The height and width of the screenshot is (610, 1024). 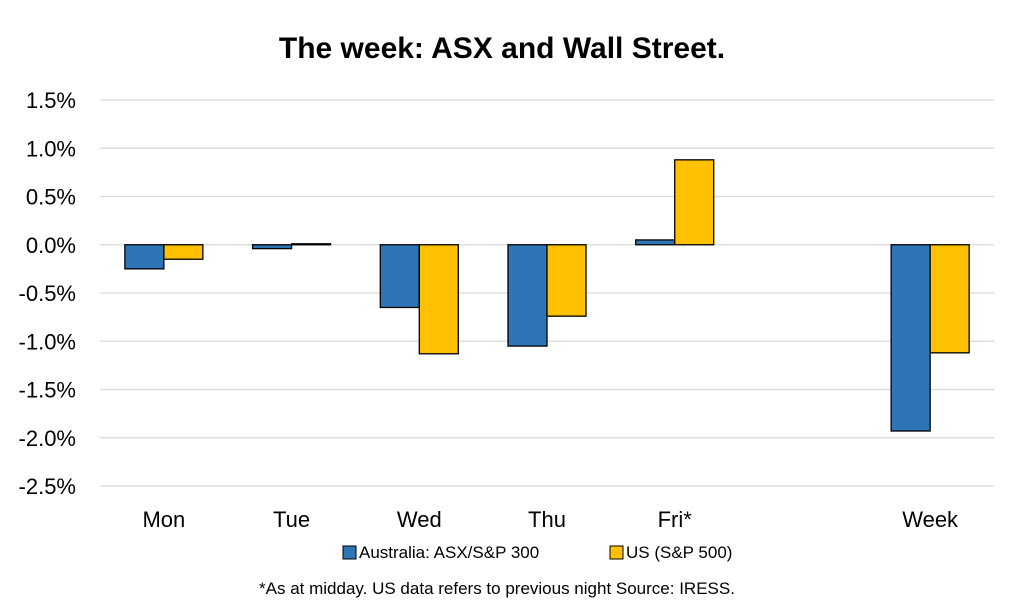 I want to click on legend-swatch-us, so click(x=616, y=552).